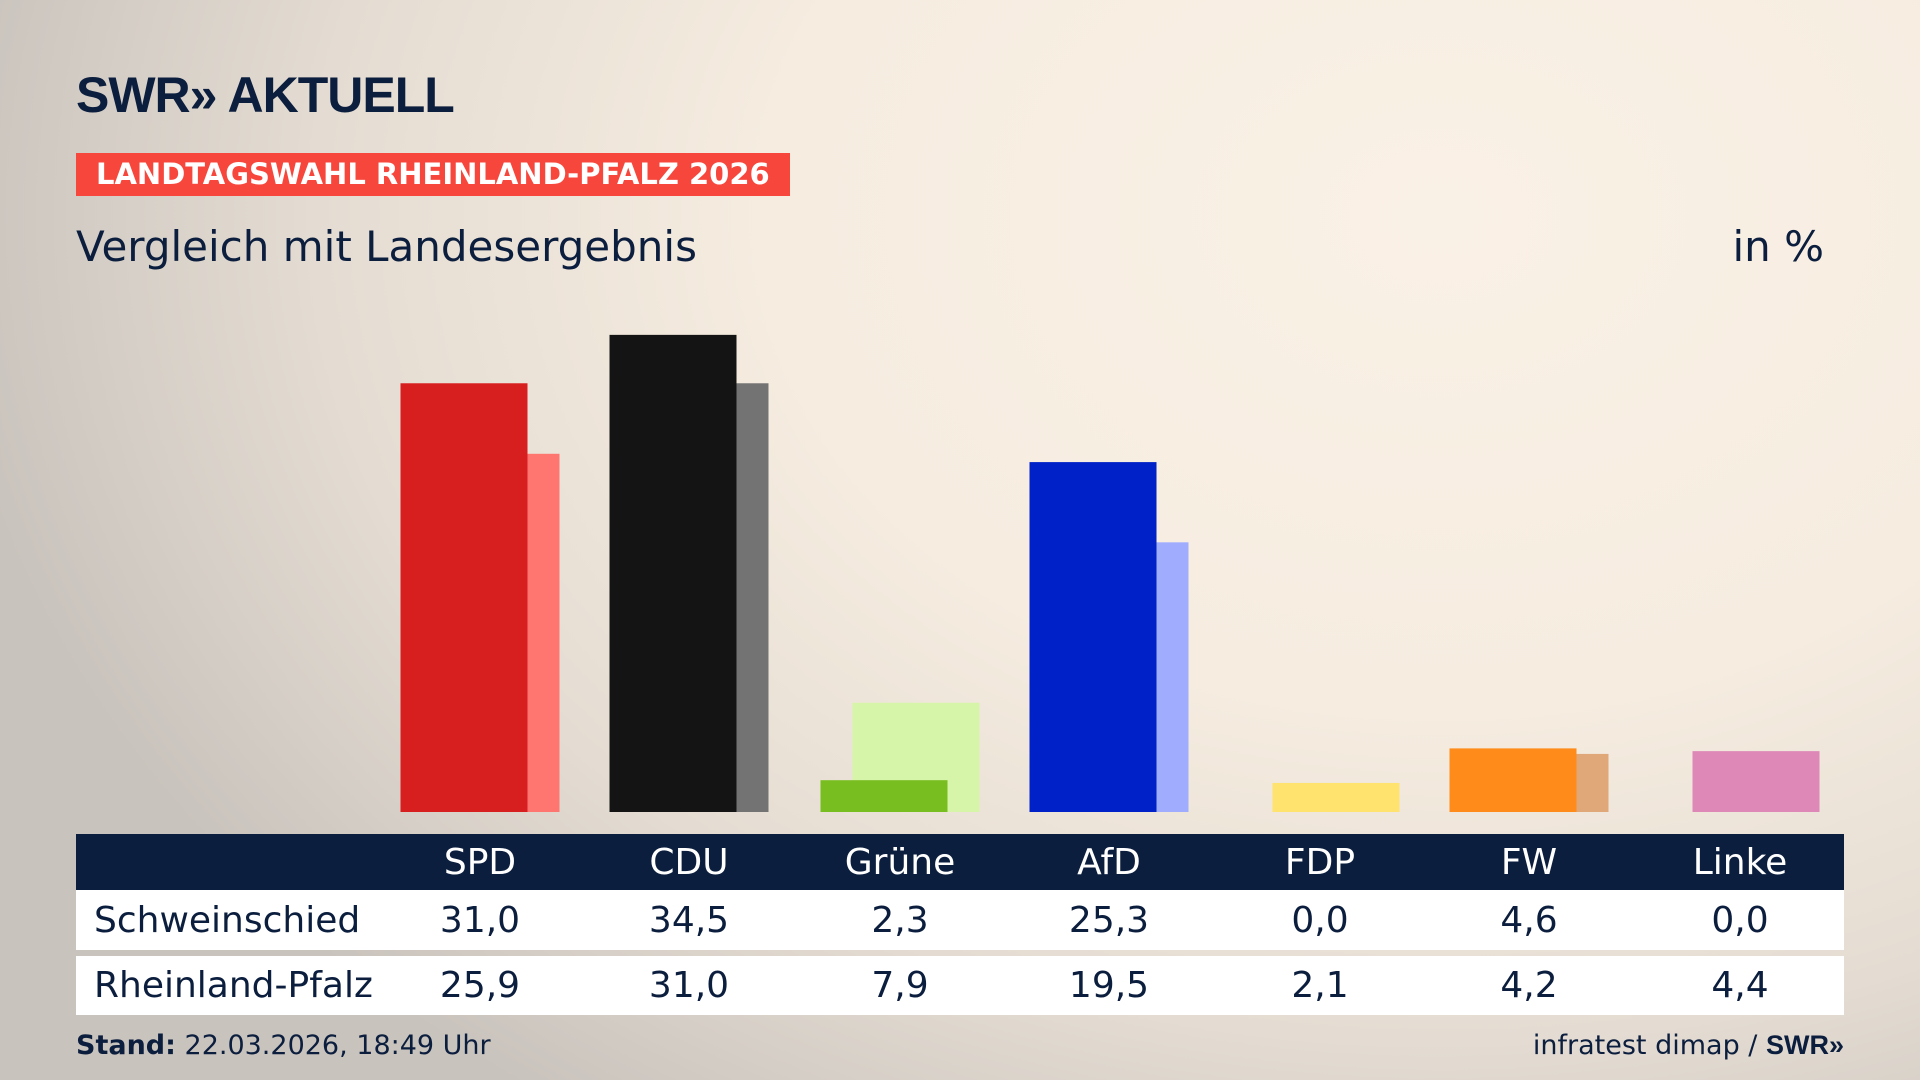  What do you see at coordinates (673, 573) in the screenshot?
I see `bar-cdu-schweinschied` at bounding box center [673, 573].